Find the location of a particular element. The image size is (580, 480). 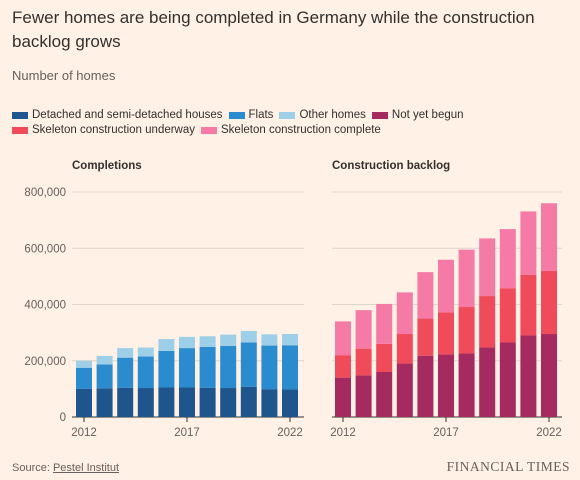

y-tick-label: 0 is located at coordinates (63, 418).